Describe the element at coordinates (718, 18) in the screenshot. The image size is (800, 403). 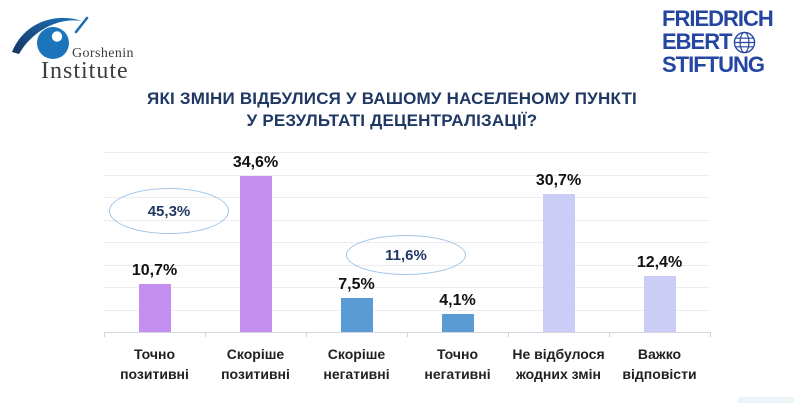
I see `fes-line-friedrich: FRIEDRICH` at that location.